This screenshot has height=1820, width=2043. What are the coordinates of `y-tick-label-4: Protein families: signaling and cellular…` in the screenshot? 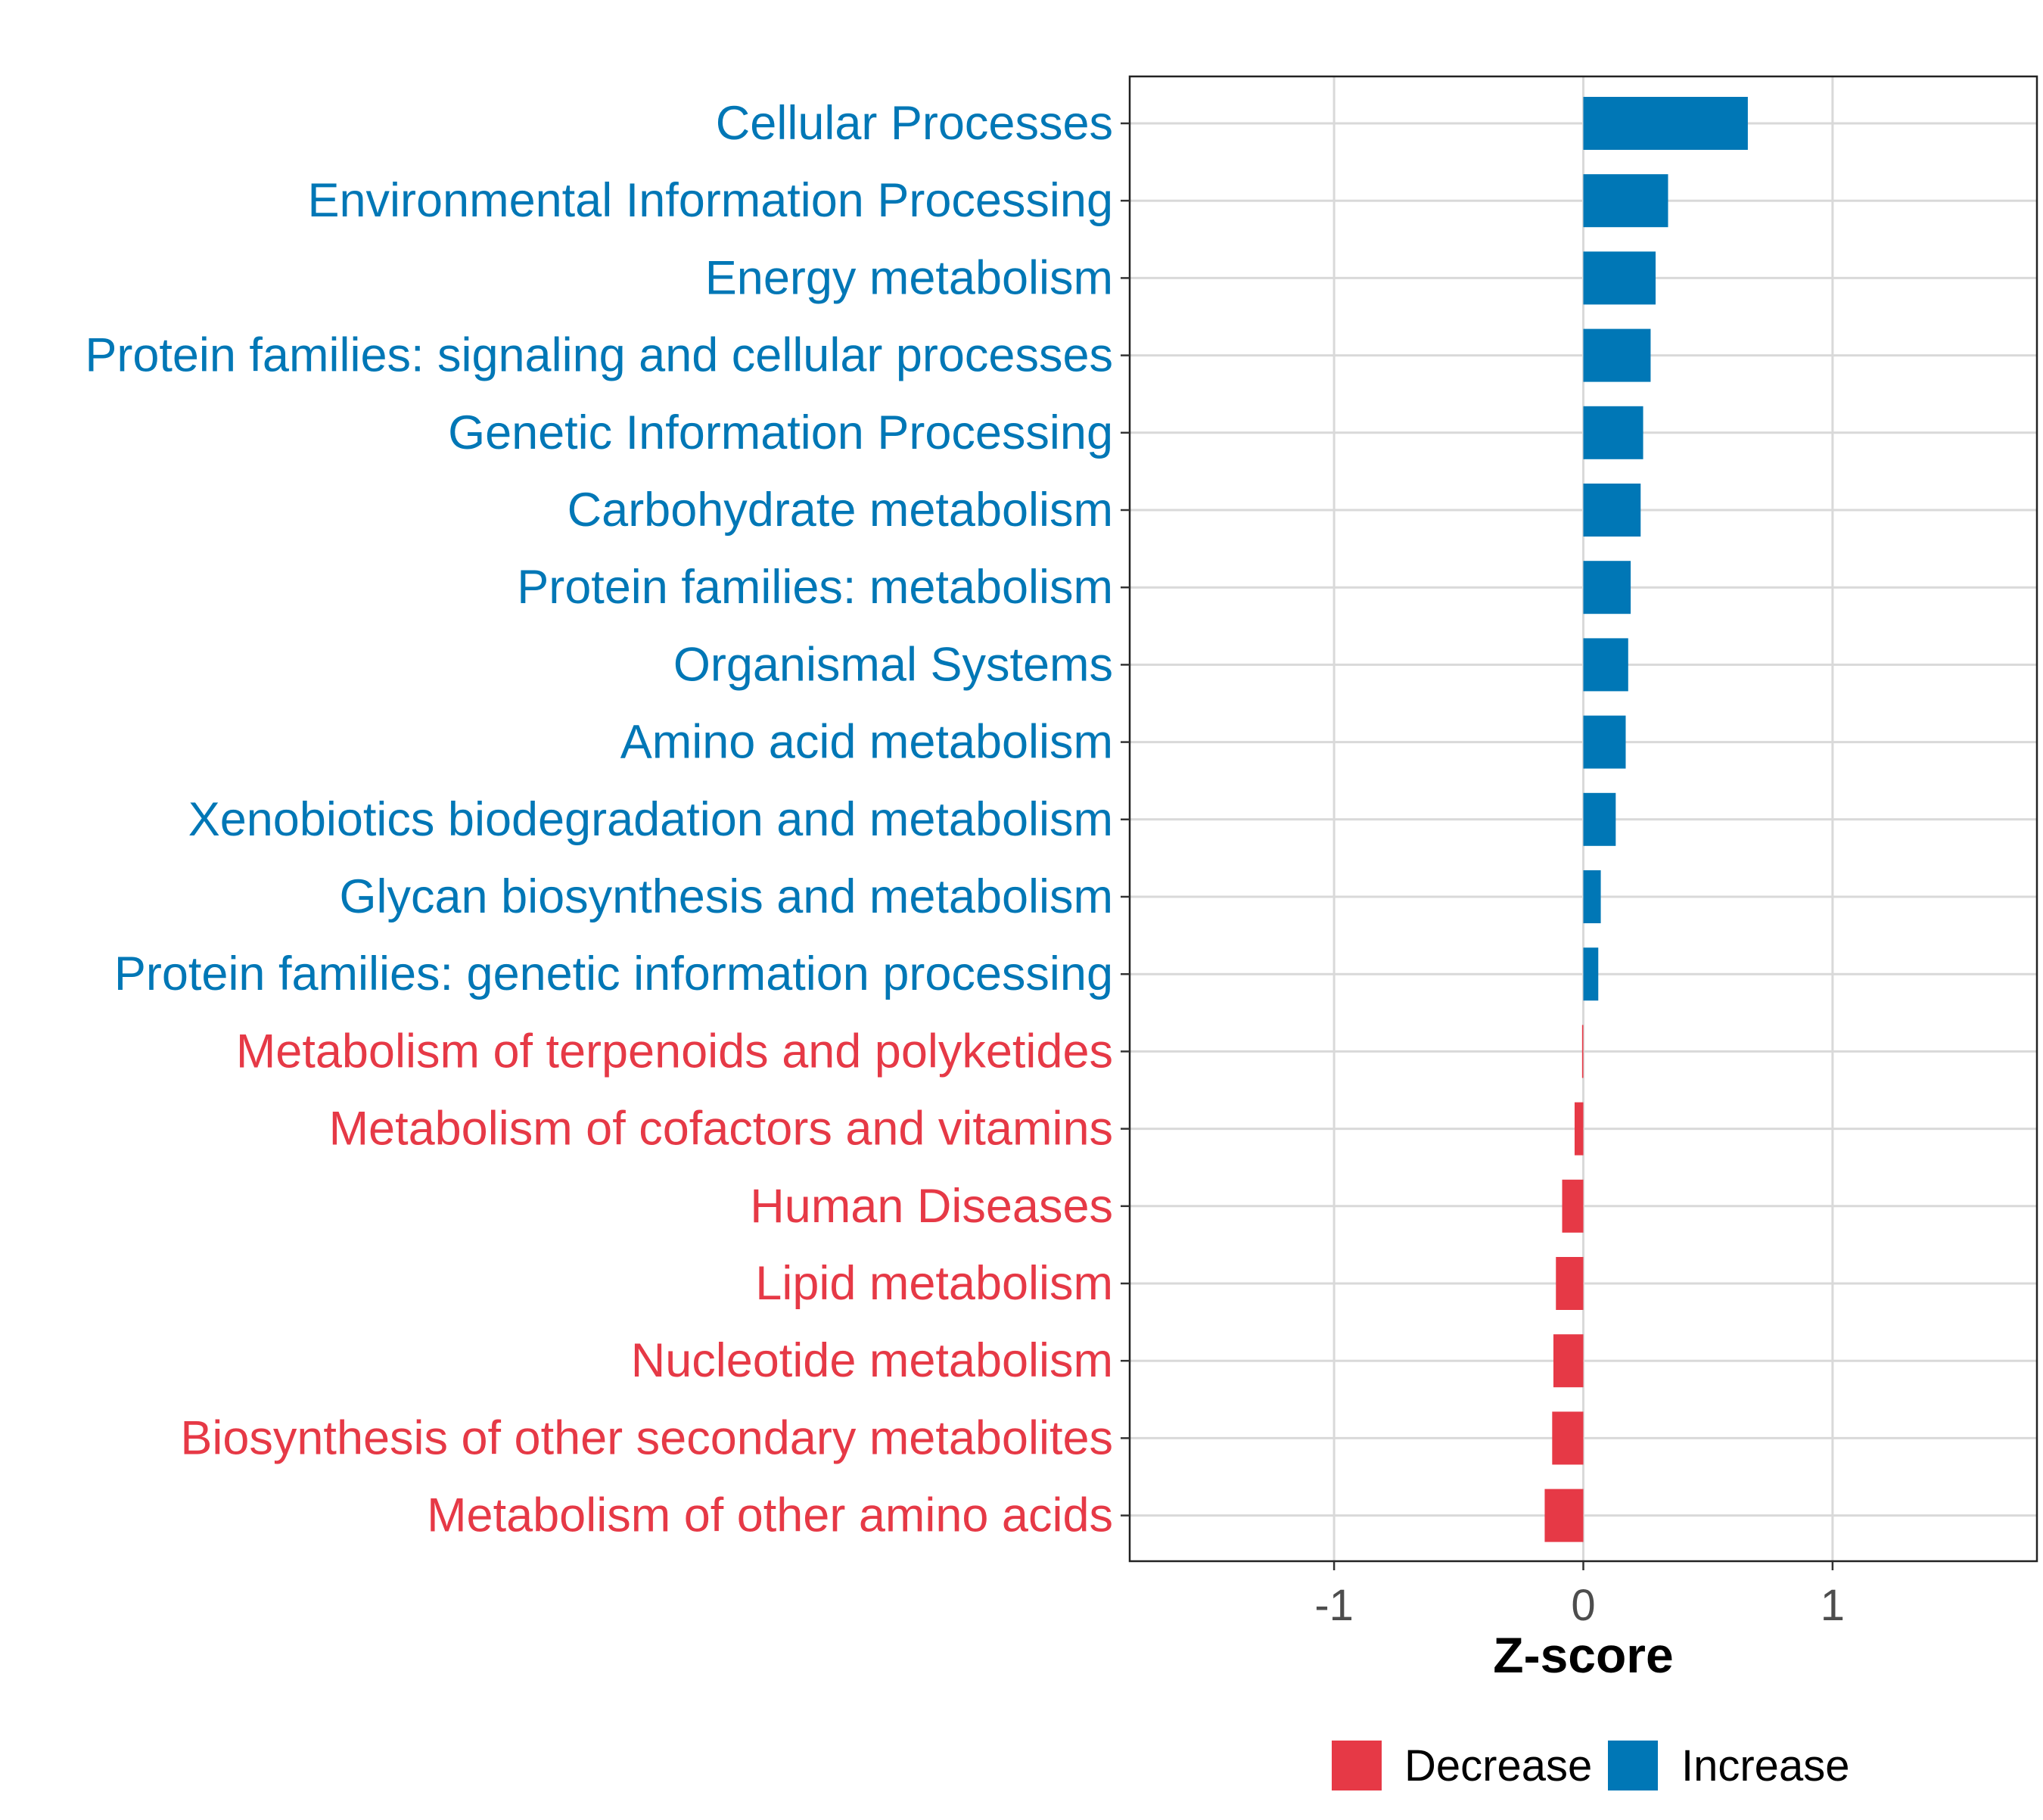 It's located at (599, 355).